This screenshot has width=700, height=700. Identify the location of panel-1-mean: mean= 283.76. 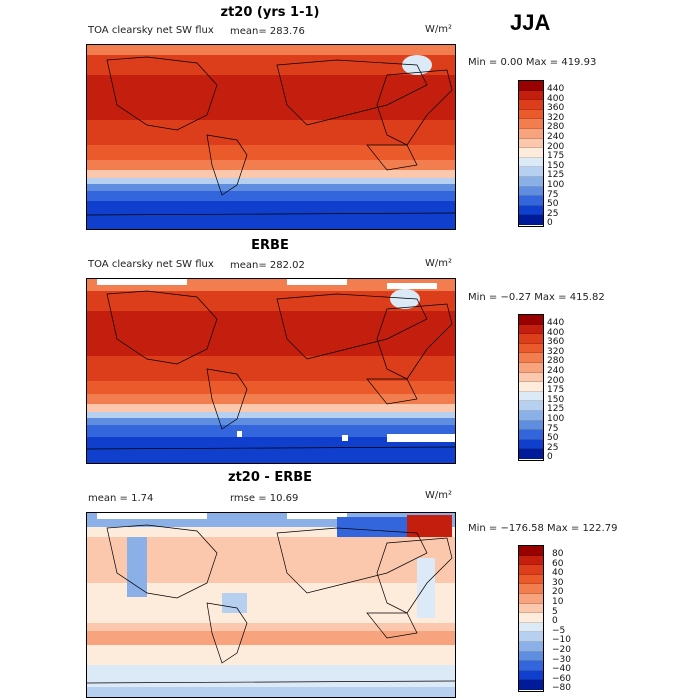
(267, 31).